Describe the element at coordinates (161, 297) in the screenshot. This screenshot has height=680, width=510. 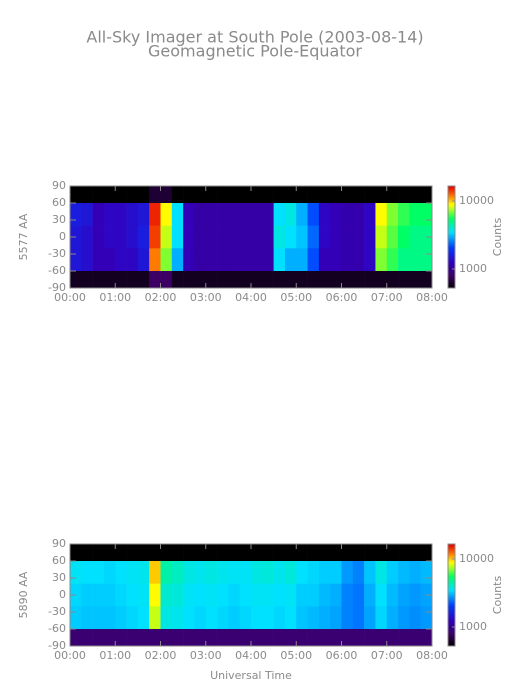
I see `x-tick-label: 02:00` at that location.